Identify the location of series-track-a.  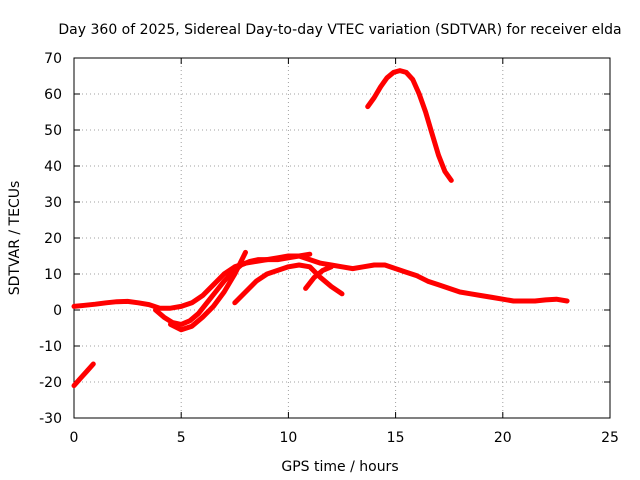
(83, 375).